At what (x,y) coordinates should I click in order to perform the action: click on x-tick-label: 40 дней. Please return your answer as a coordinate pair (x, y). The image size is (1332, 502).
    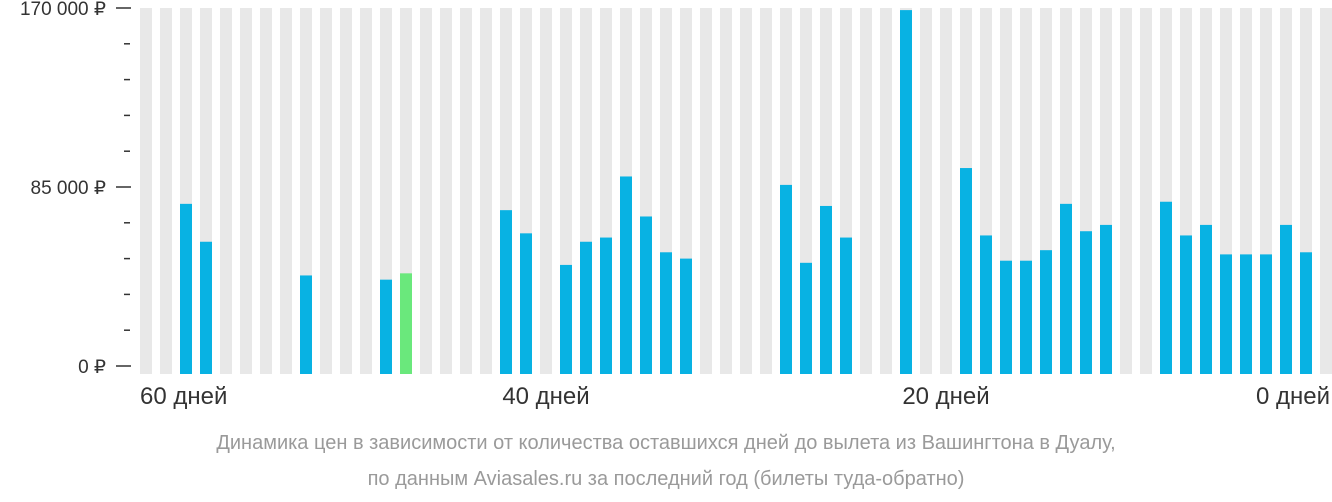
    Looking at the image, I should click on (545, 396).